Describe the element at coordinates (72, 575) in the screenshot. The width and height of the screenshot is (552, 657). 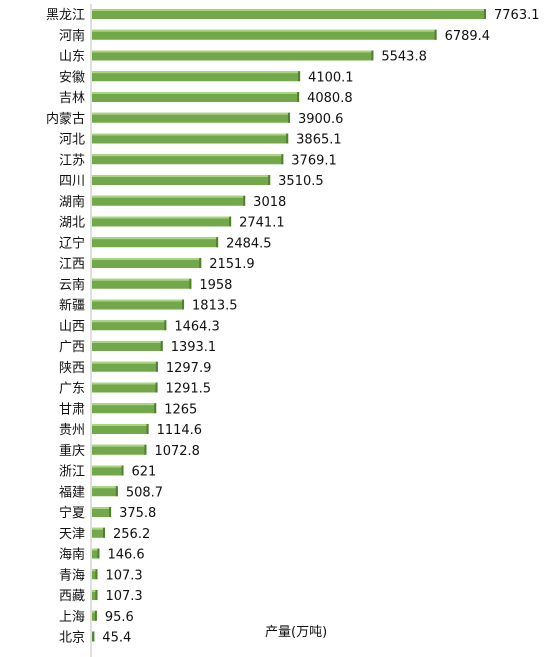
I see `category-label: 青海` at that location.